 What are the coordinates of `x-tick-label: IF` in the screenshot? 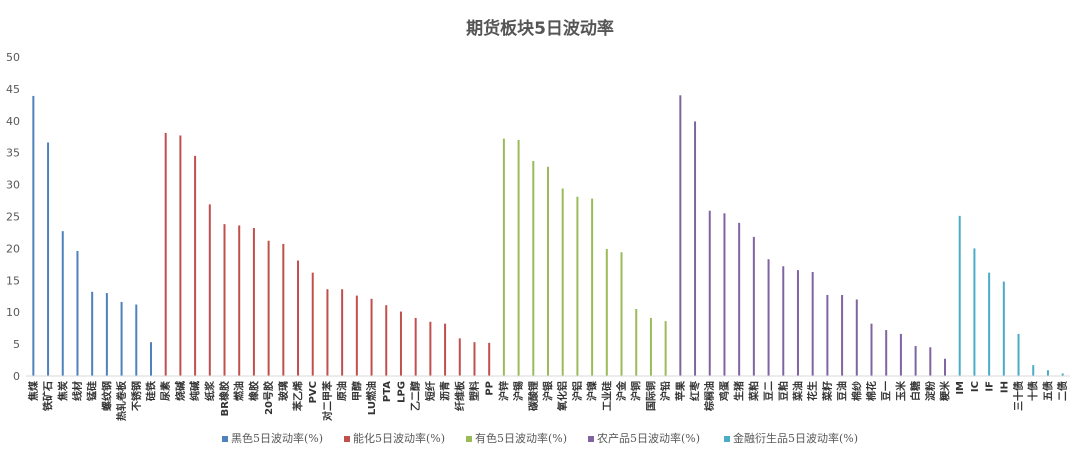 It's located at (990, 386).